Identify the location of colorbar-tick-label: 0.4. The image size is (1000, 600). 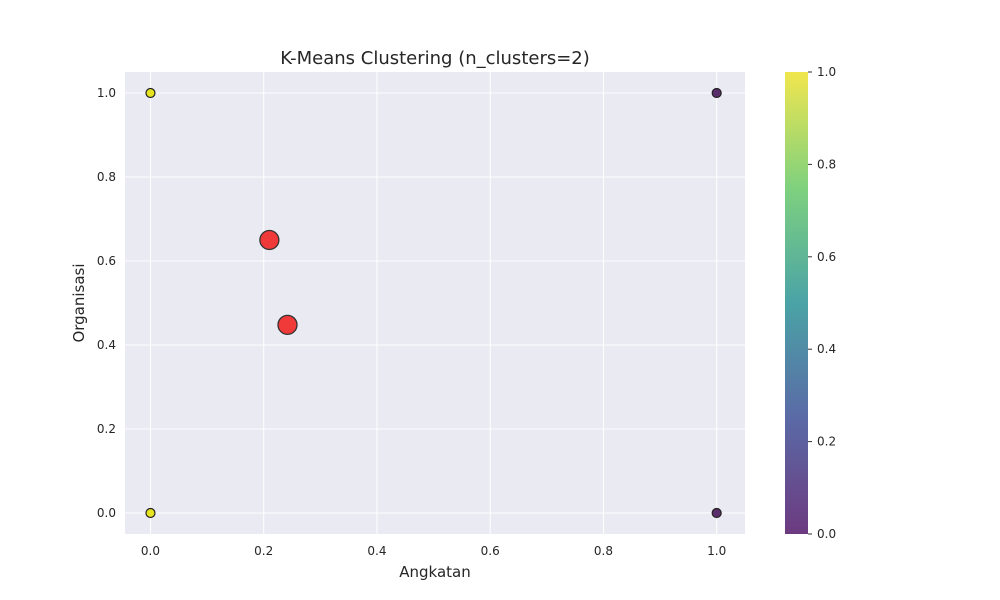
(826, 349).